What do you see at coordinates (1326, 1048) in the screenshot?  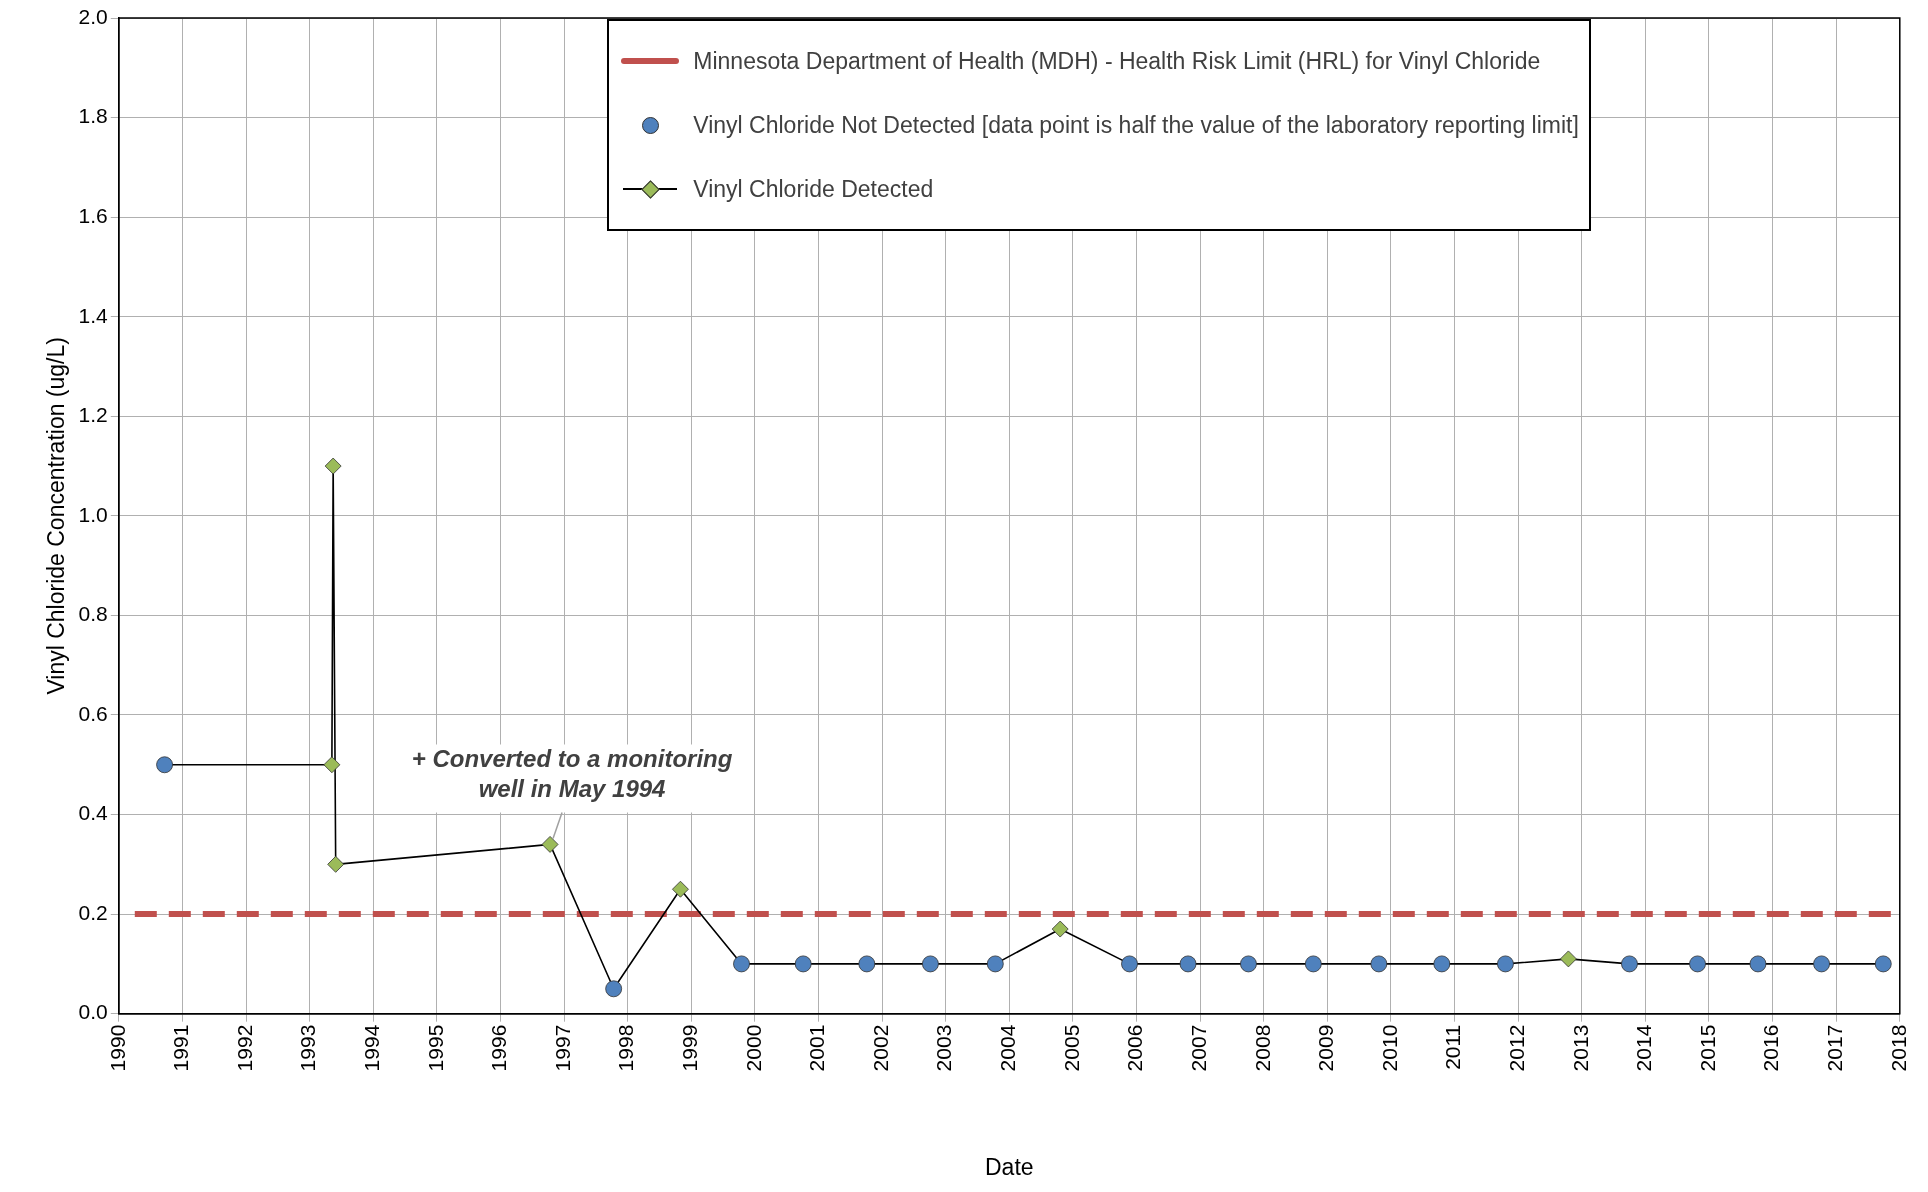 I see `x-tick-label: 2009` at bounding box center [1326, 1048].